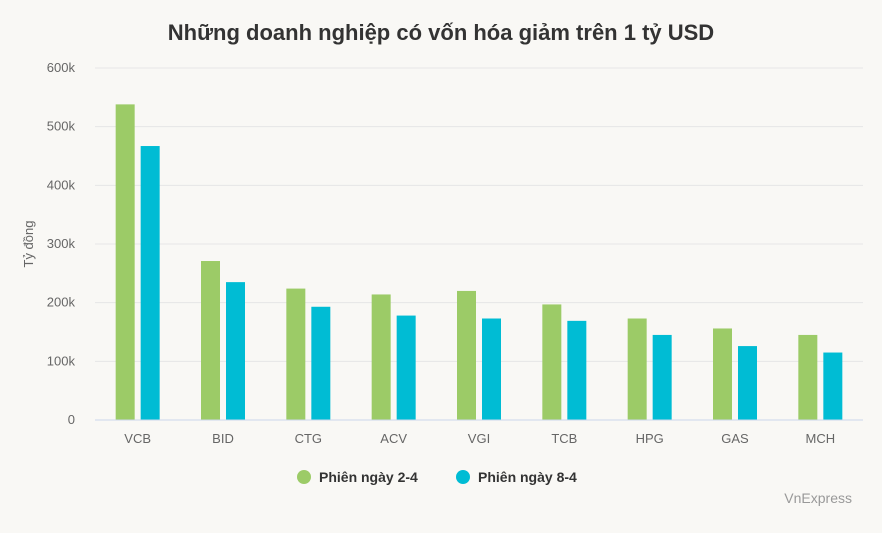 This screenshot has width=882, height=533. What do you see at coordinates (437, 477) in the screenshot?
I see `legend: Phiên ngày 2-4 Phiên ngày 8-4` at bounding box center [437, 477].